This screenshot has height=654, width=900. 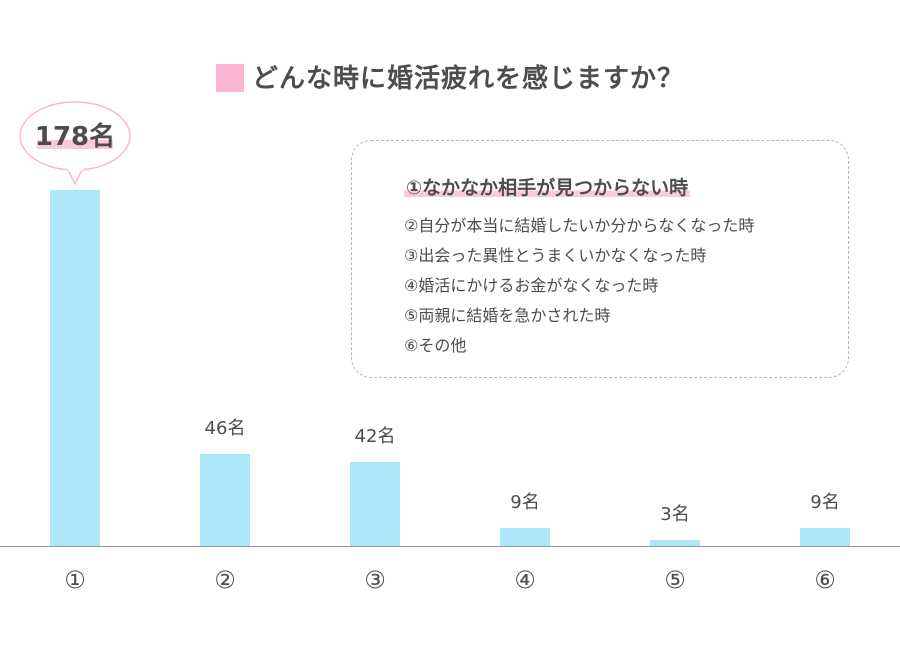 What do you see at coordinates (229, 78) in the screenshot?
I see `title-marker-icon` at bounding box center [229, 78].